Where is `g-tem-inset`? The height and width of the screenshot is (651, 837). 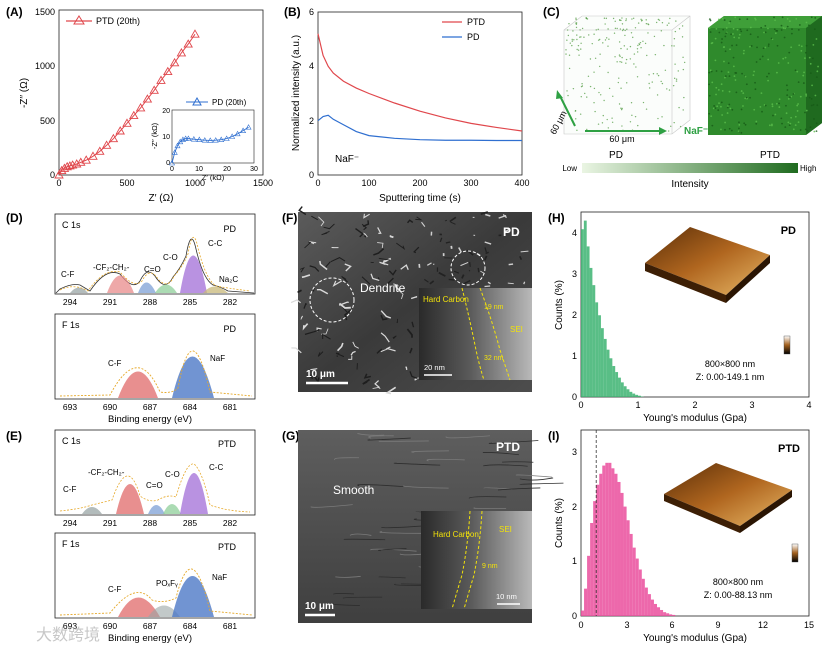 g-tem-inset is located at coordinates (476, 560).